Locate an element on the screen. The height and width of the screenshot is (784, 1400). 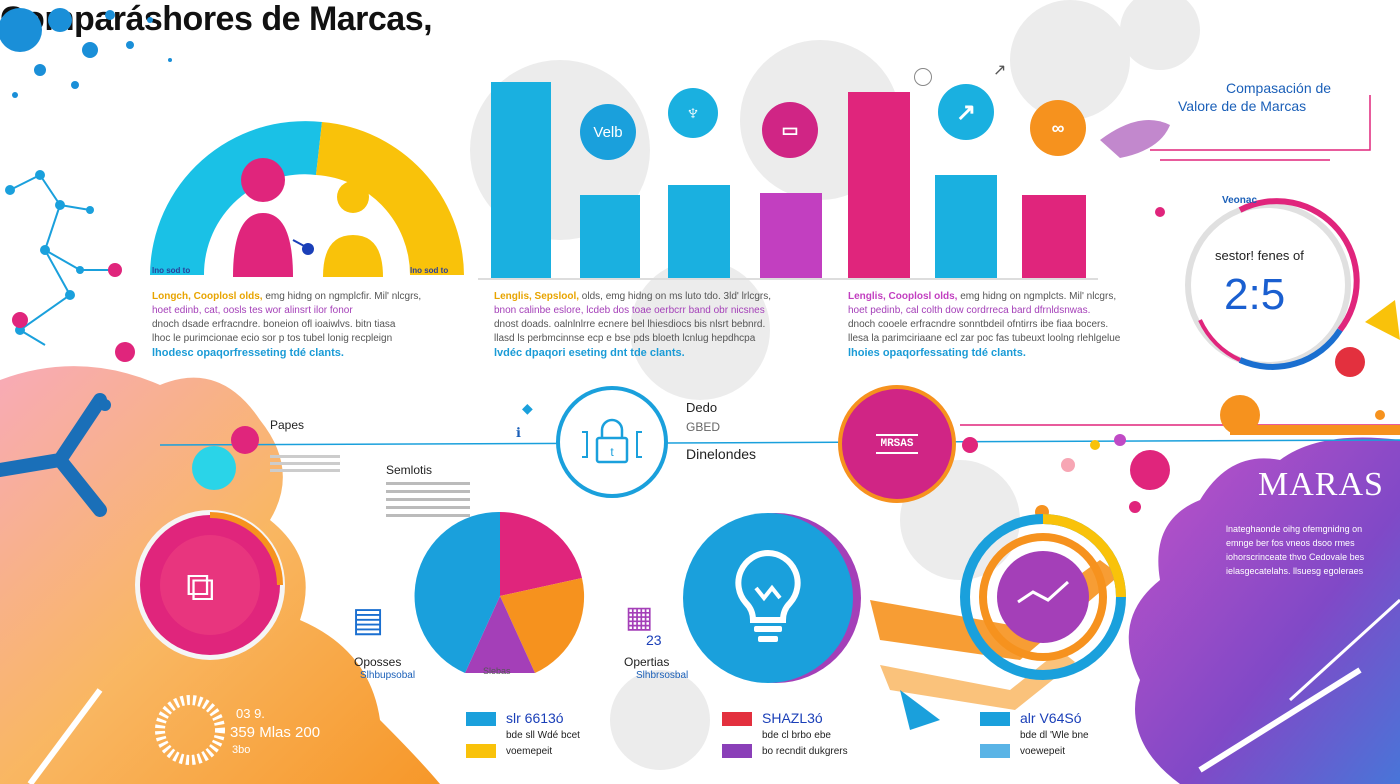
diamond-icon: ◆ is located at coordinates (527, 408).